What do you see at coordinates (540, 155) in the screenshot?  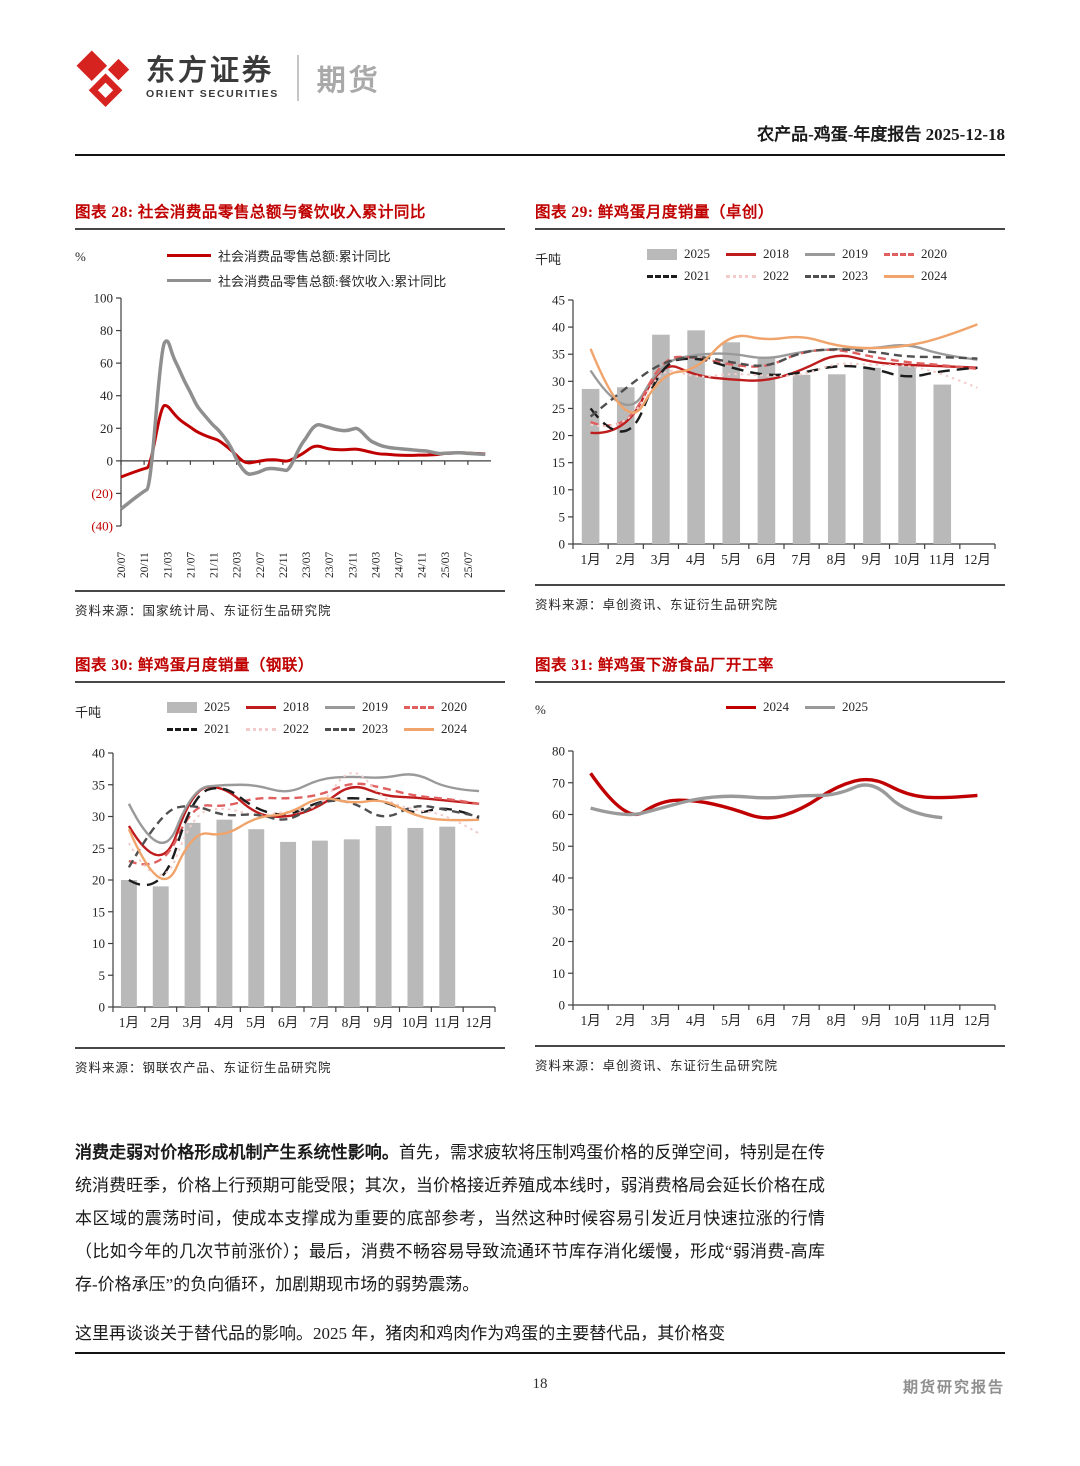 I see `header-rule` at bounding box center [540, 155].